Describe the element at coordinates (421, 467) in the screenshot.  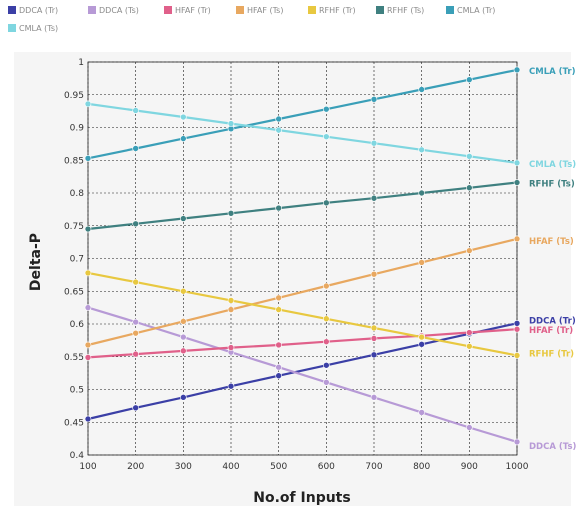
I see `x-tick-label: 800` at that location.